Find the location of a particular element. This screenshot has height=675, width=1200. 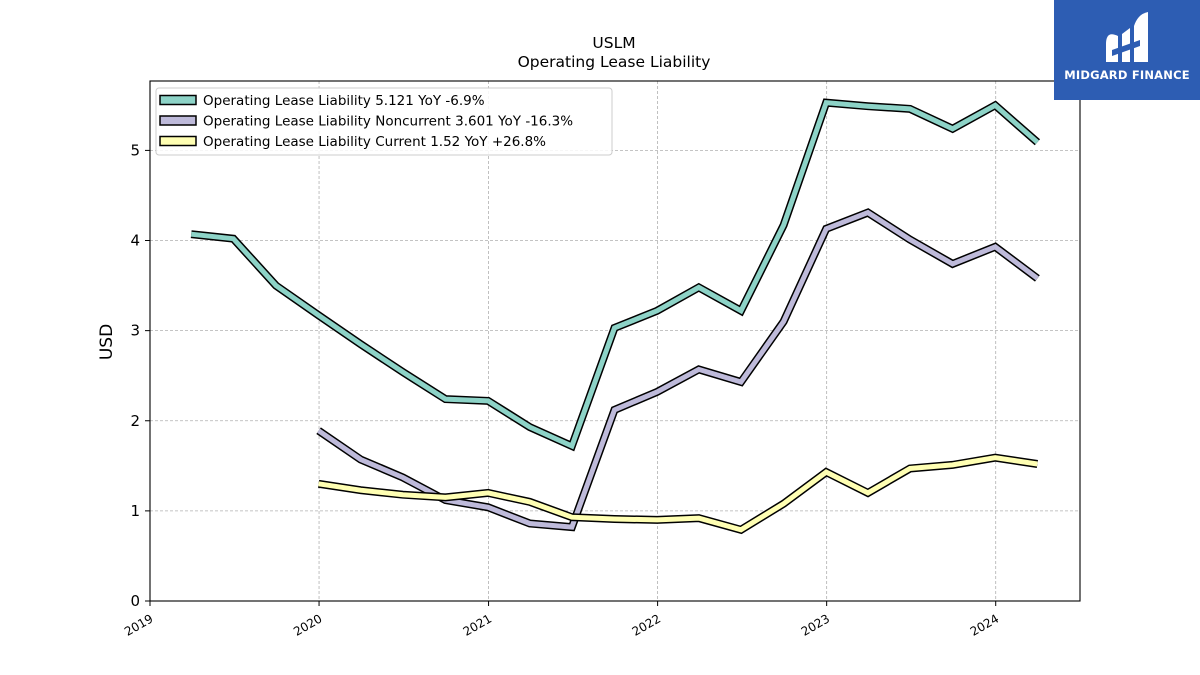

y-tick-label: 1 is located at coordinates (135, 511).